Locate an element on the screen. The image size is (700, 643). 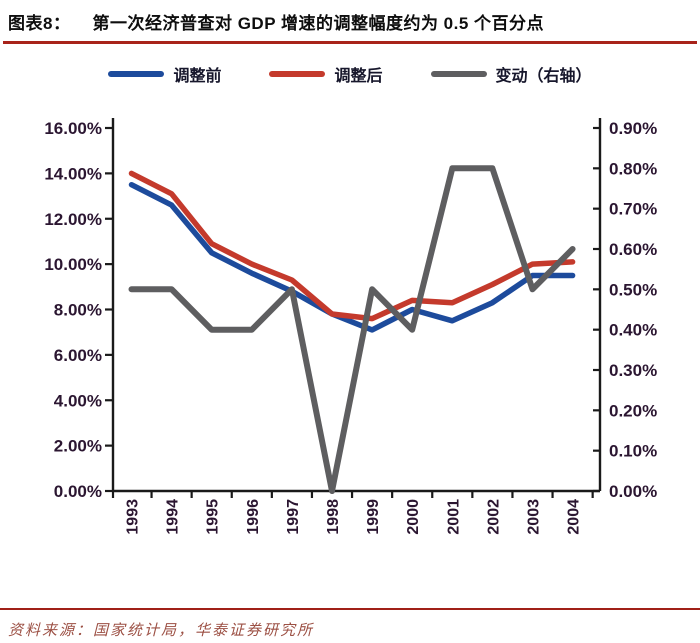
legend-item-before: 调整前 is located at coordinates (164, 74).